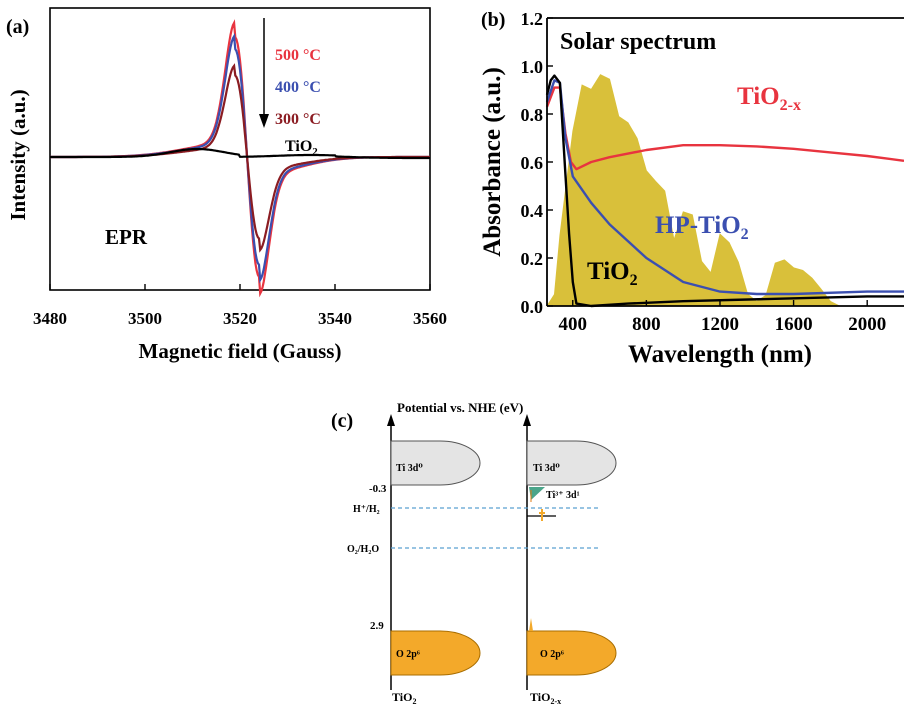  Describe the element at coordinates (638, 42) in the screenshot. I see `panel-b-annotation-solar: Solar spectrum` at that location.